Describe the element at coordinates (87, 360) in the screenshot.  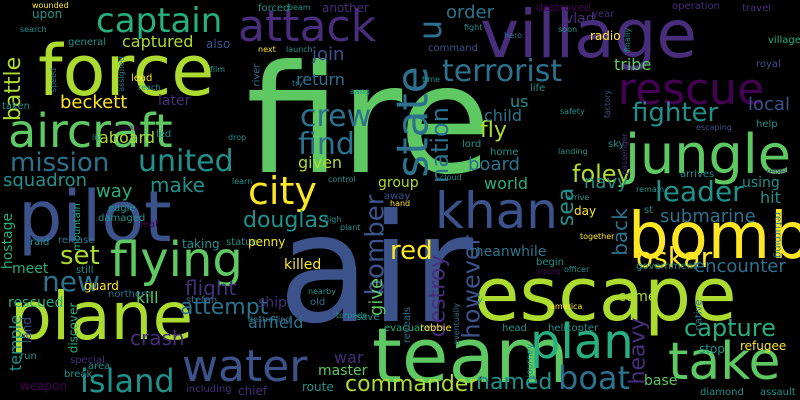
I see `word-special: special` at that location.